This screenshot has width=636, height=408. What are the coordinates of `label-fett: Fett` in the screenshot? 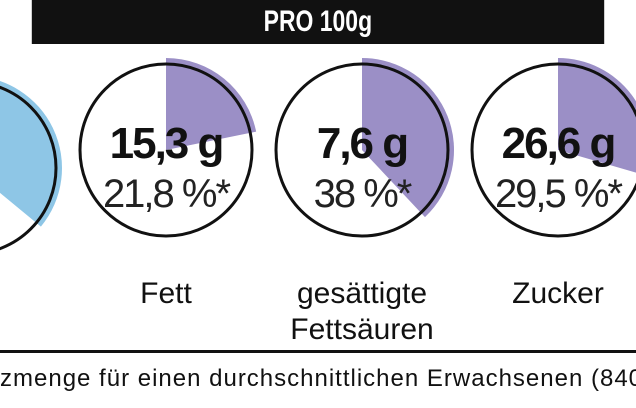 It's located at (166, 294).